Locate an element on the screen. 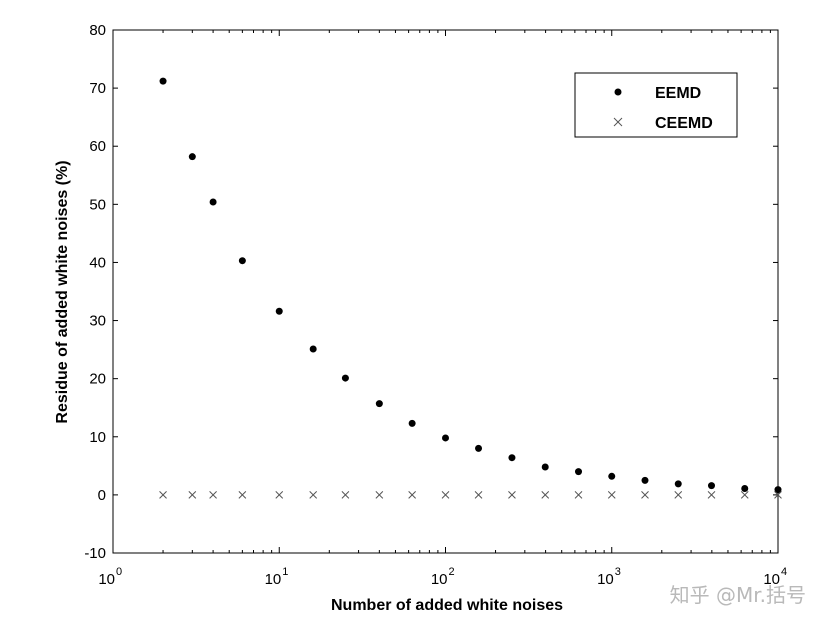  legend: EEMD CEEMD is located at coordinates (656, 105).